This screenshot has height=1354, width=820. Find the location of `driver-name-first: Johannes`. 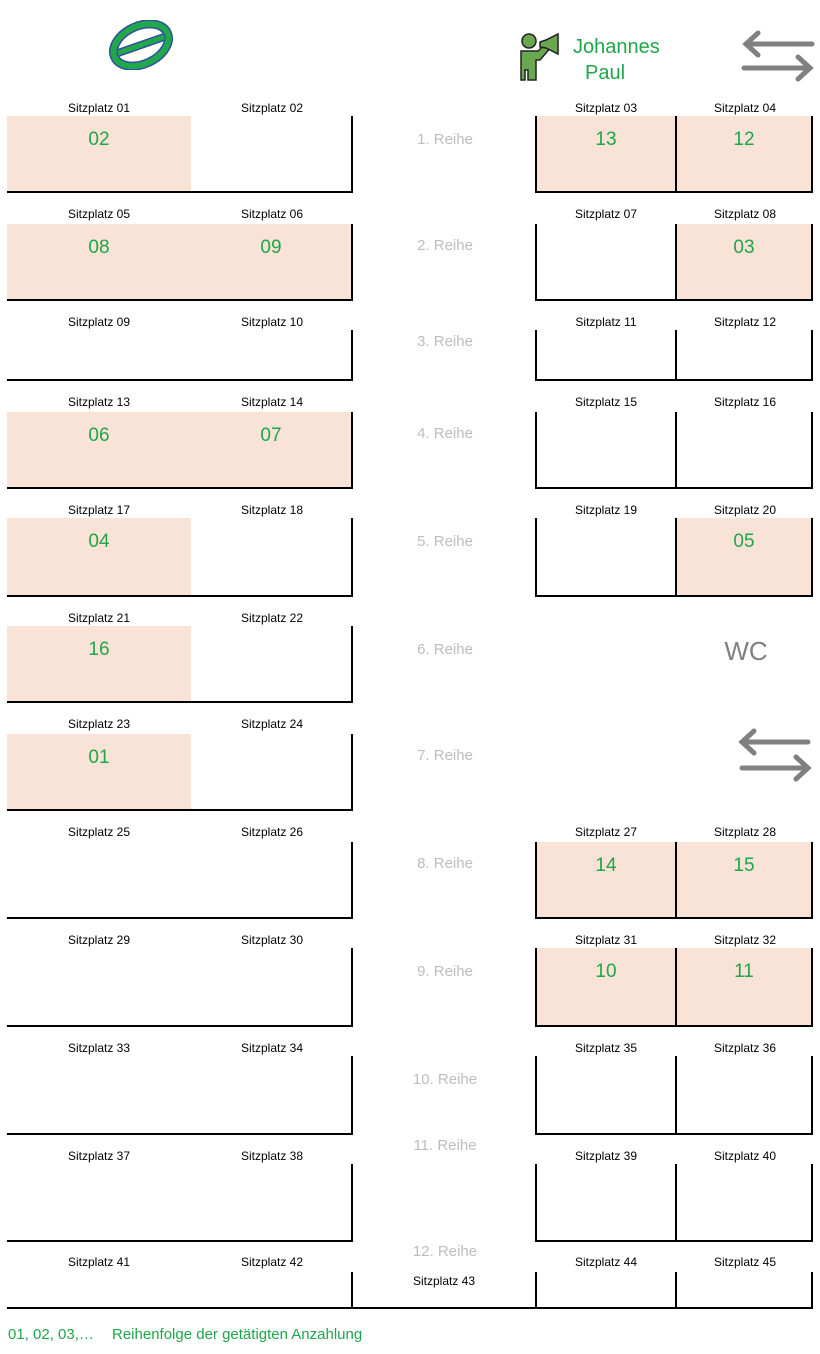

driver-name-first: Johannes is located at coordinates (616, 47).